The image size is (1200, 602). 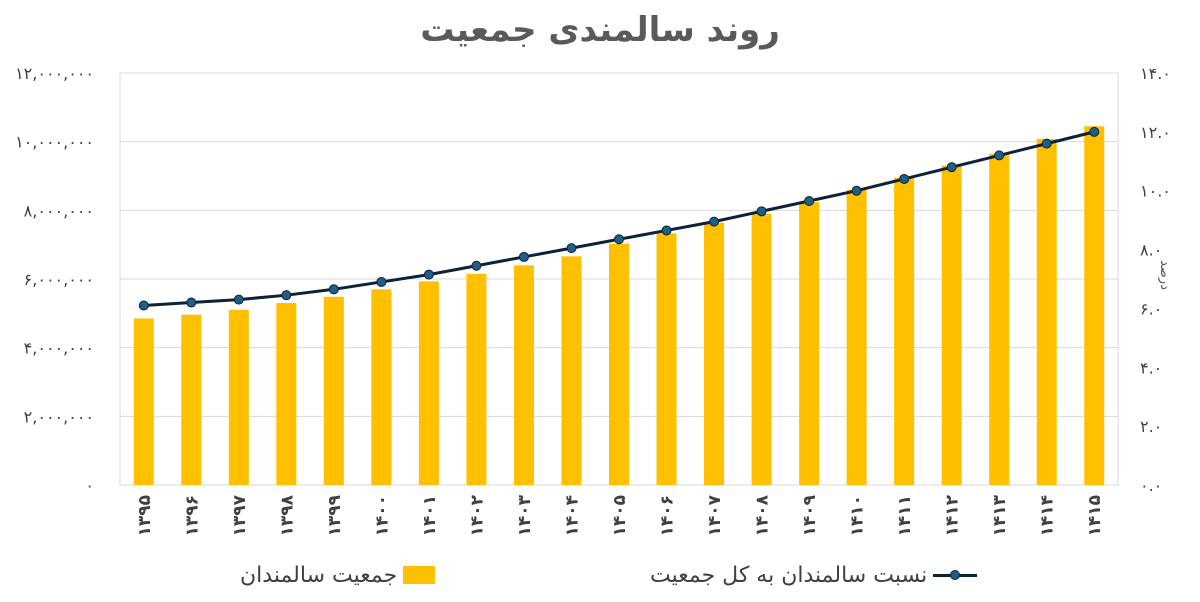 I want to click on left-tick-label: ۱۰,۰۰۰,۰۰۰, so click(x=54, y=142).